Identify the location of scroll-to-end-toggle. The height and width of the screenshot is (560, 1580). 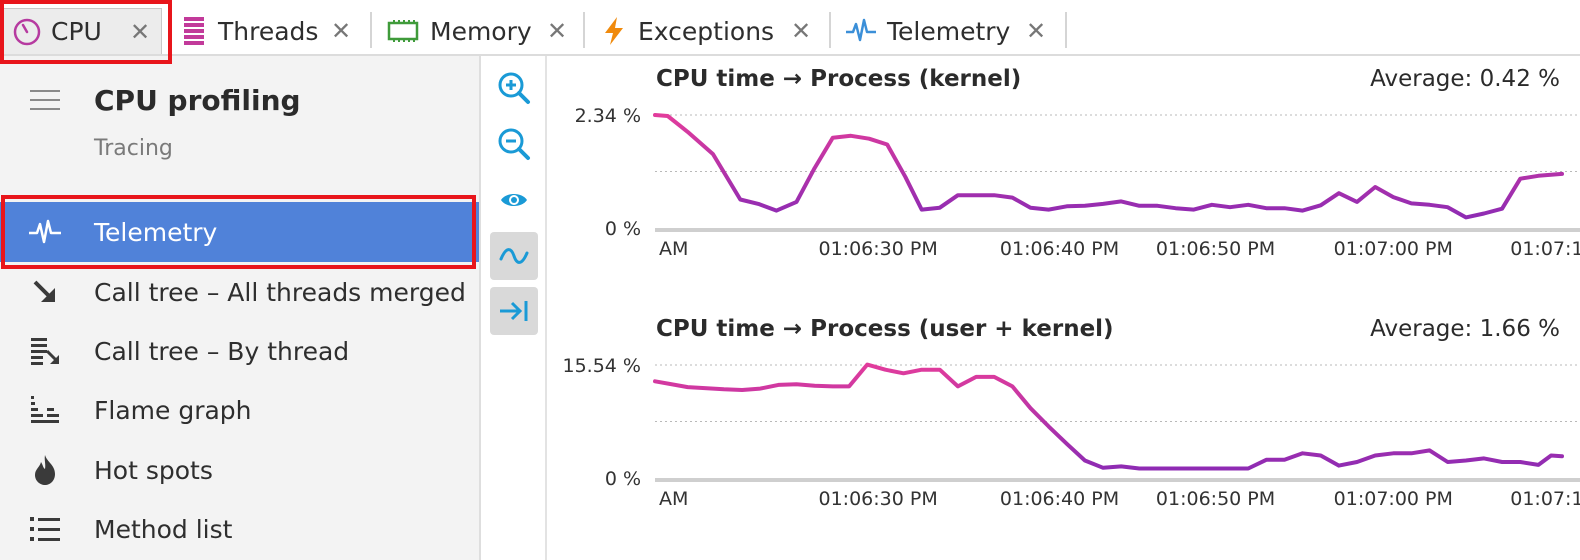
(514, 311).